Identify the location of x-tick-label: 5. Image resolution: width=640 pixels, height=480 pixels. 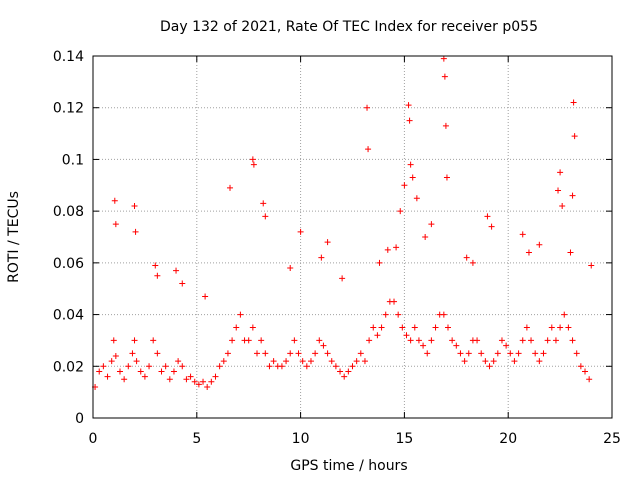
(196, 439).